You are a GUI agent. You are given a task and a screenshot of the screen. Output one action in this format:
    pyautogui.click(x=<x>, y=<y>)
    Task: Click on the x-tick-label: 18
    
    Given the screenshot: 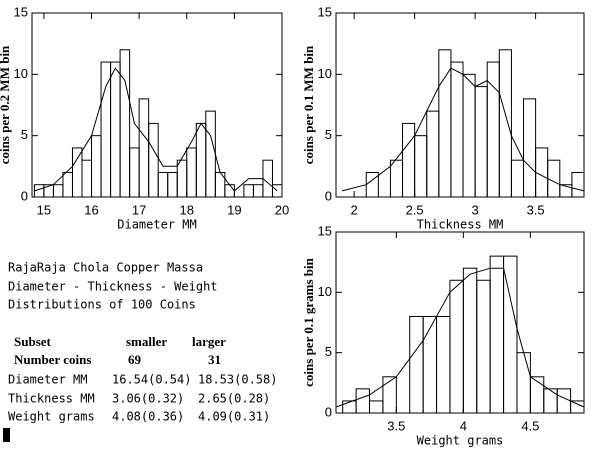 What is the action you would take?
    pyautogui.click(x=187, y=209)
    